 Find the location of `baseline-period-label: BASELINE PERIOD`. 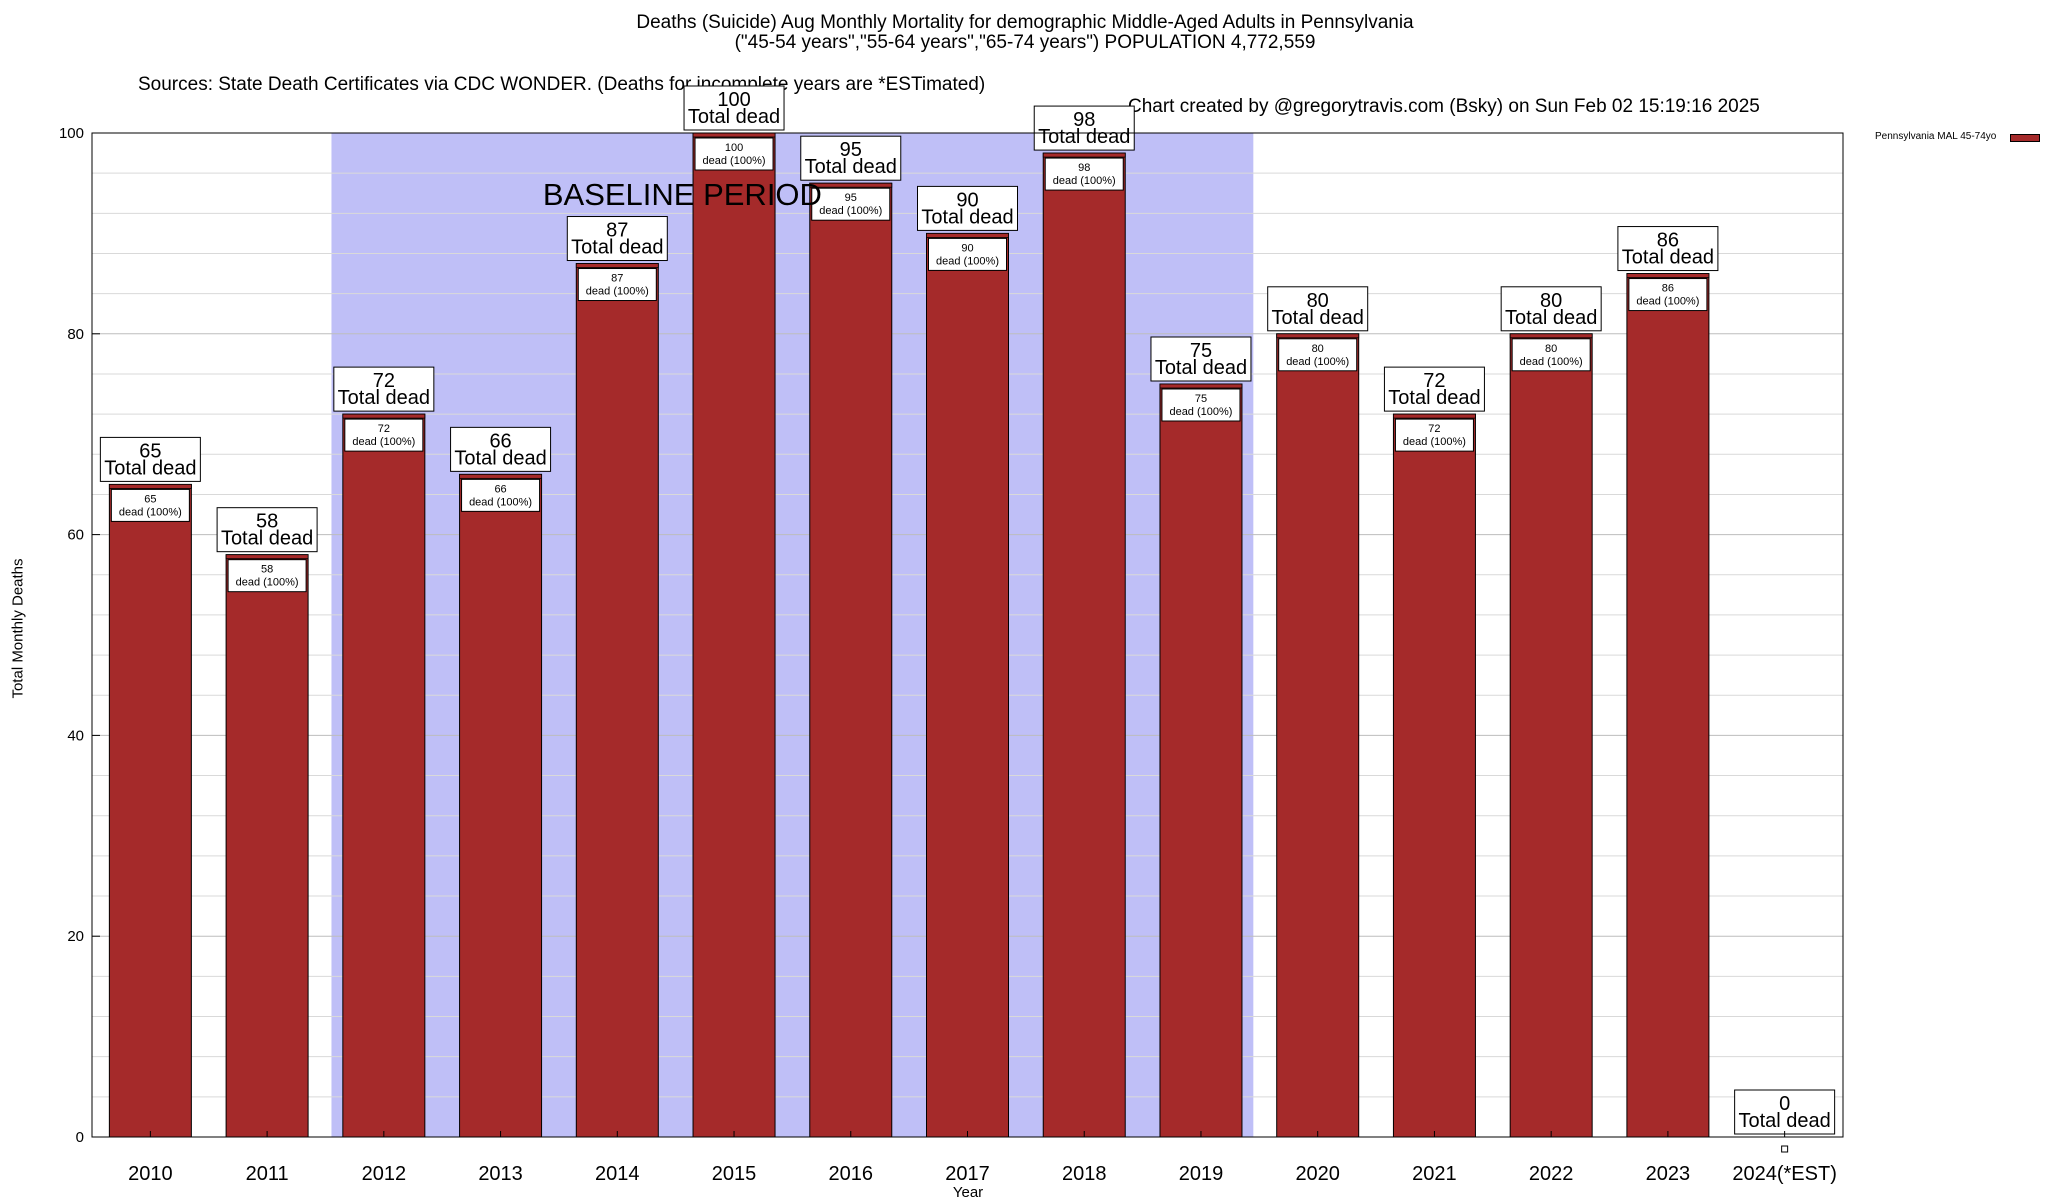

baseline-period-label: BASELINE PERIOD is located at coordinates (682, 194).